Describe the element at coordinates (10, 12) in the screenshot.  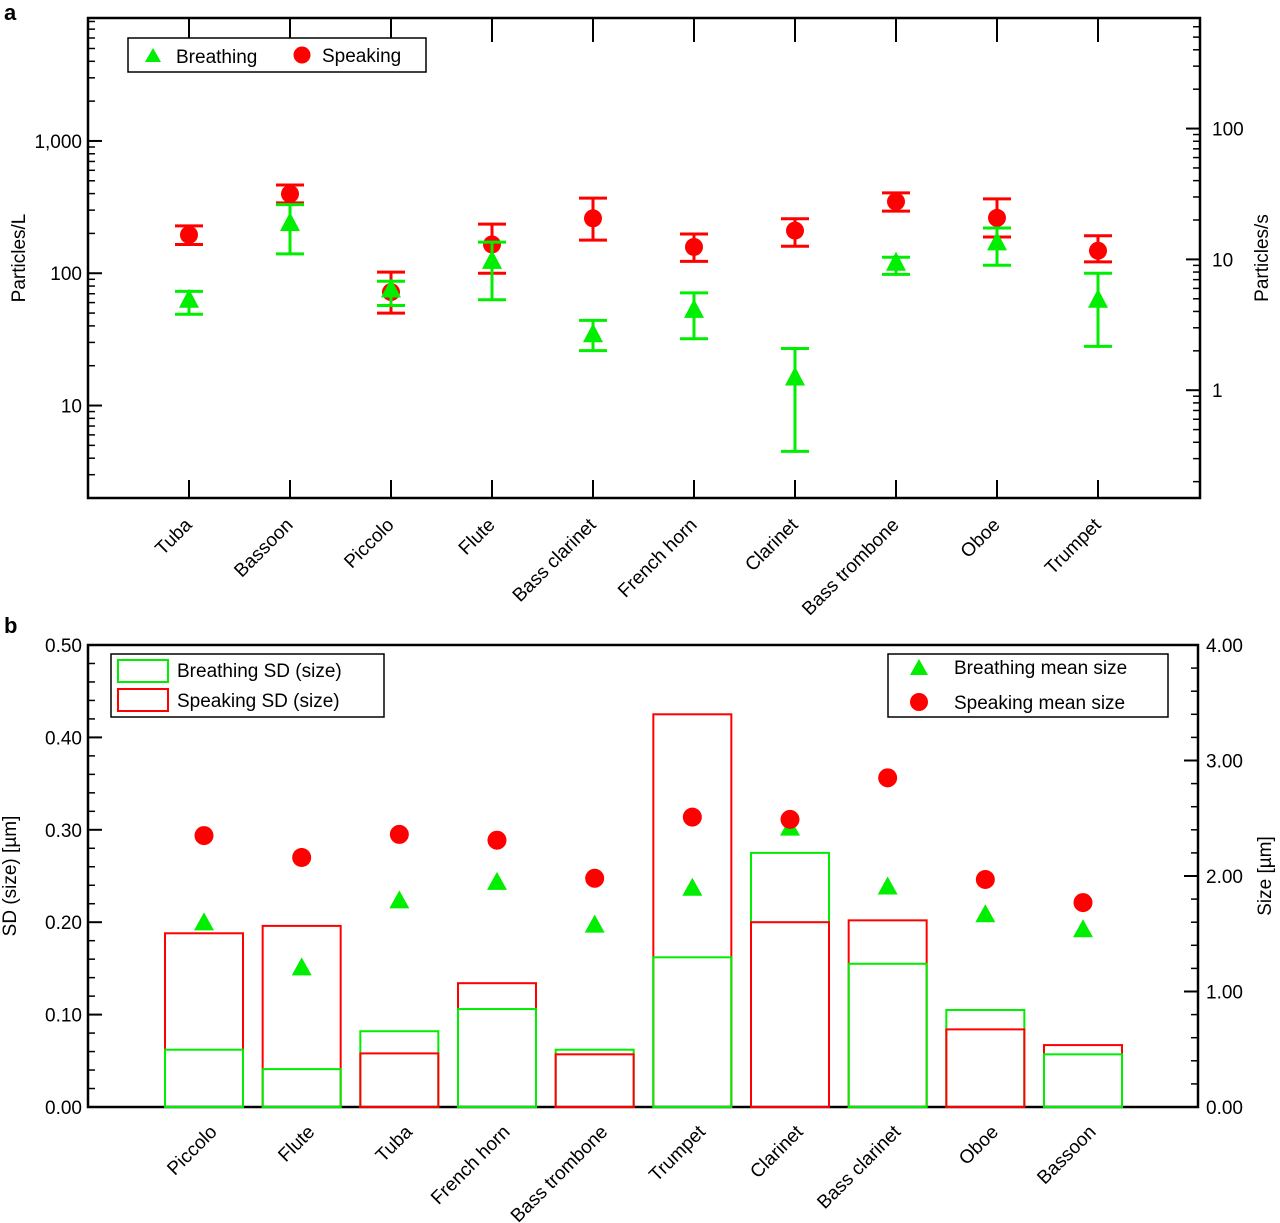
I see `panel-a-letter: a` at that location.